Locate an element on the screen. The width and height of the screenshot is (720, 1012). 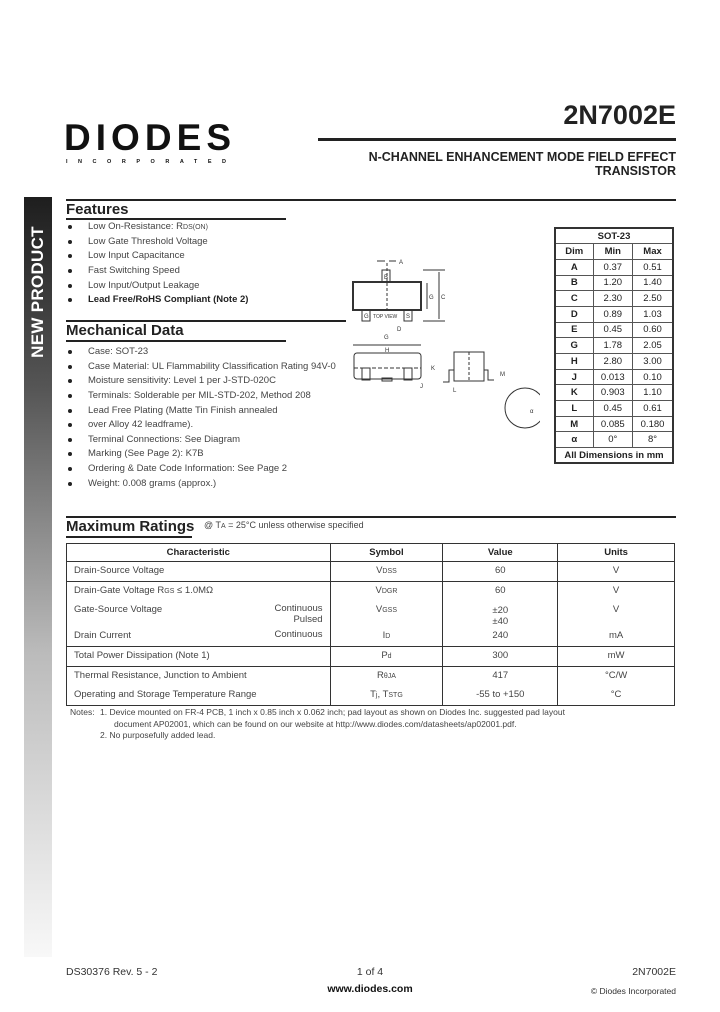
dim-label: J is located at coordinates (574, 377).